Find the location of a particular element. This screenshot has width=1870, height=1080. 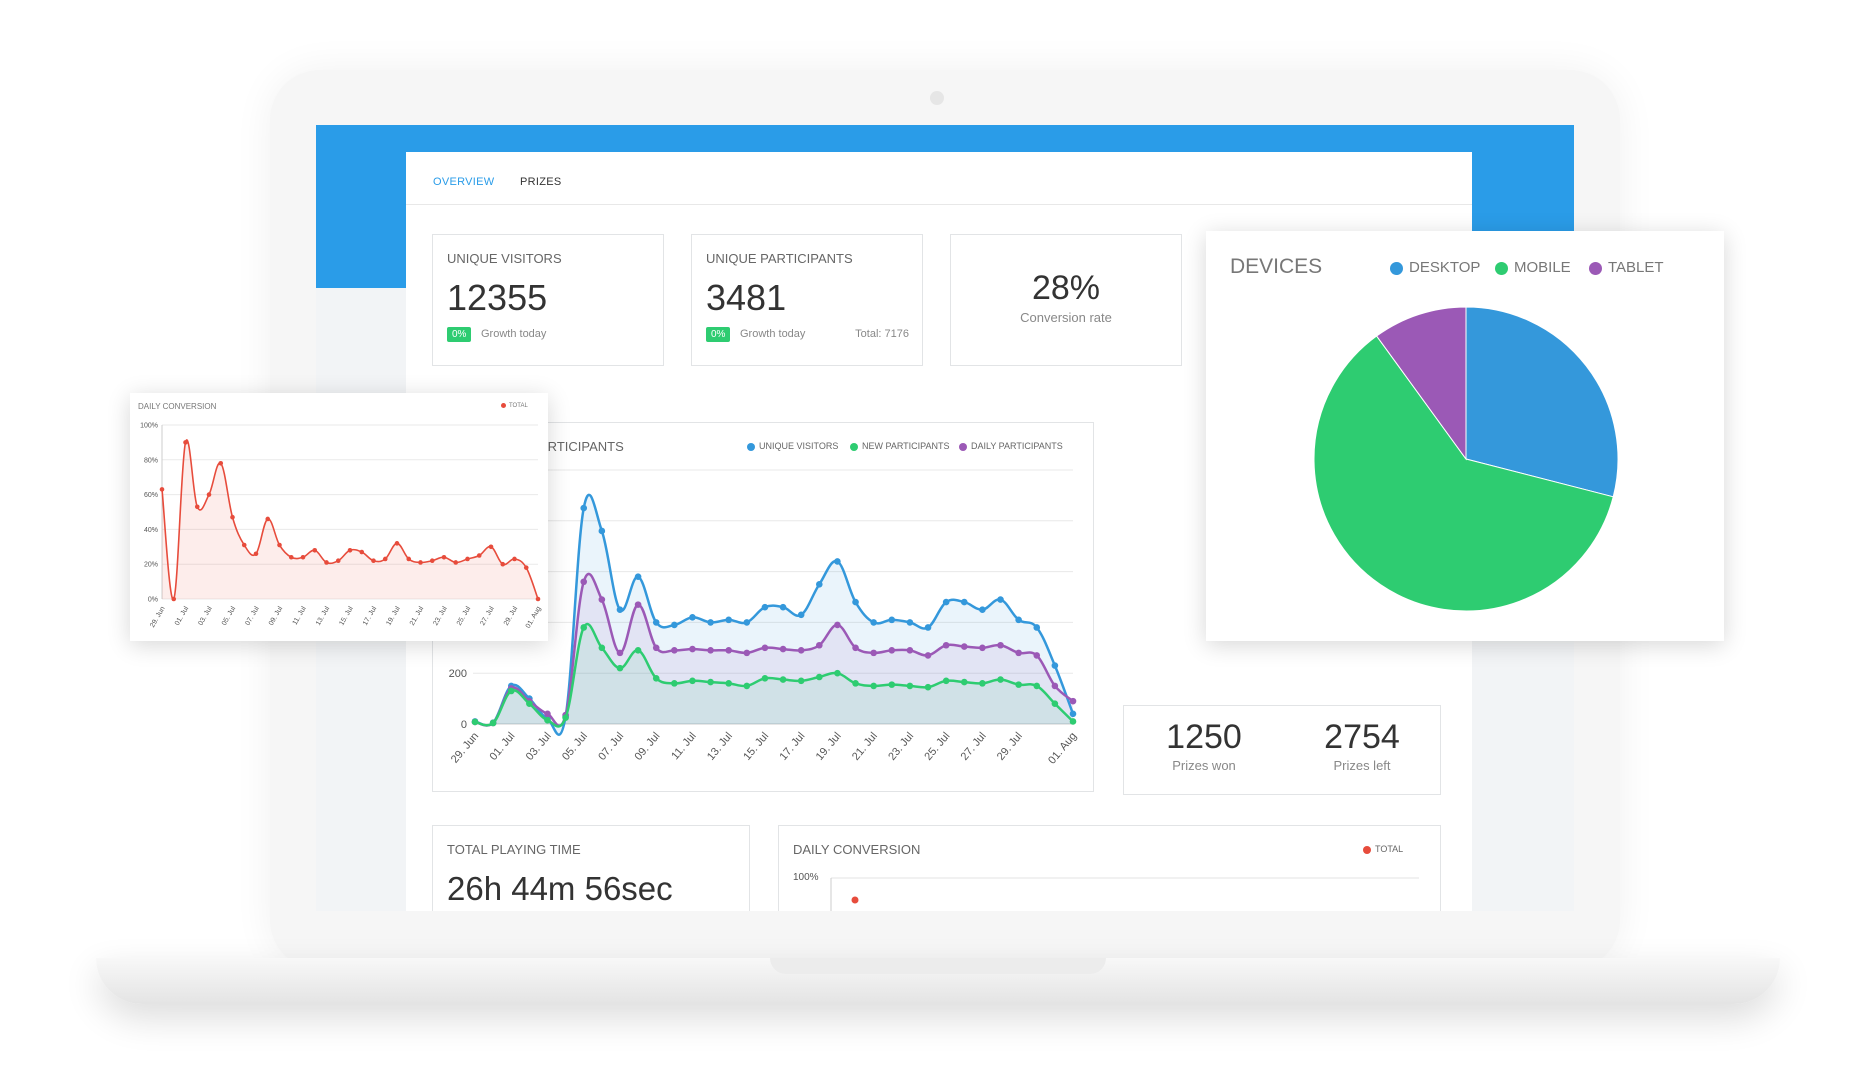

devices-card: DEVICES DESKTOP MOBILE TABLET is located at coordinates (1465, 436).